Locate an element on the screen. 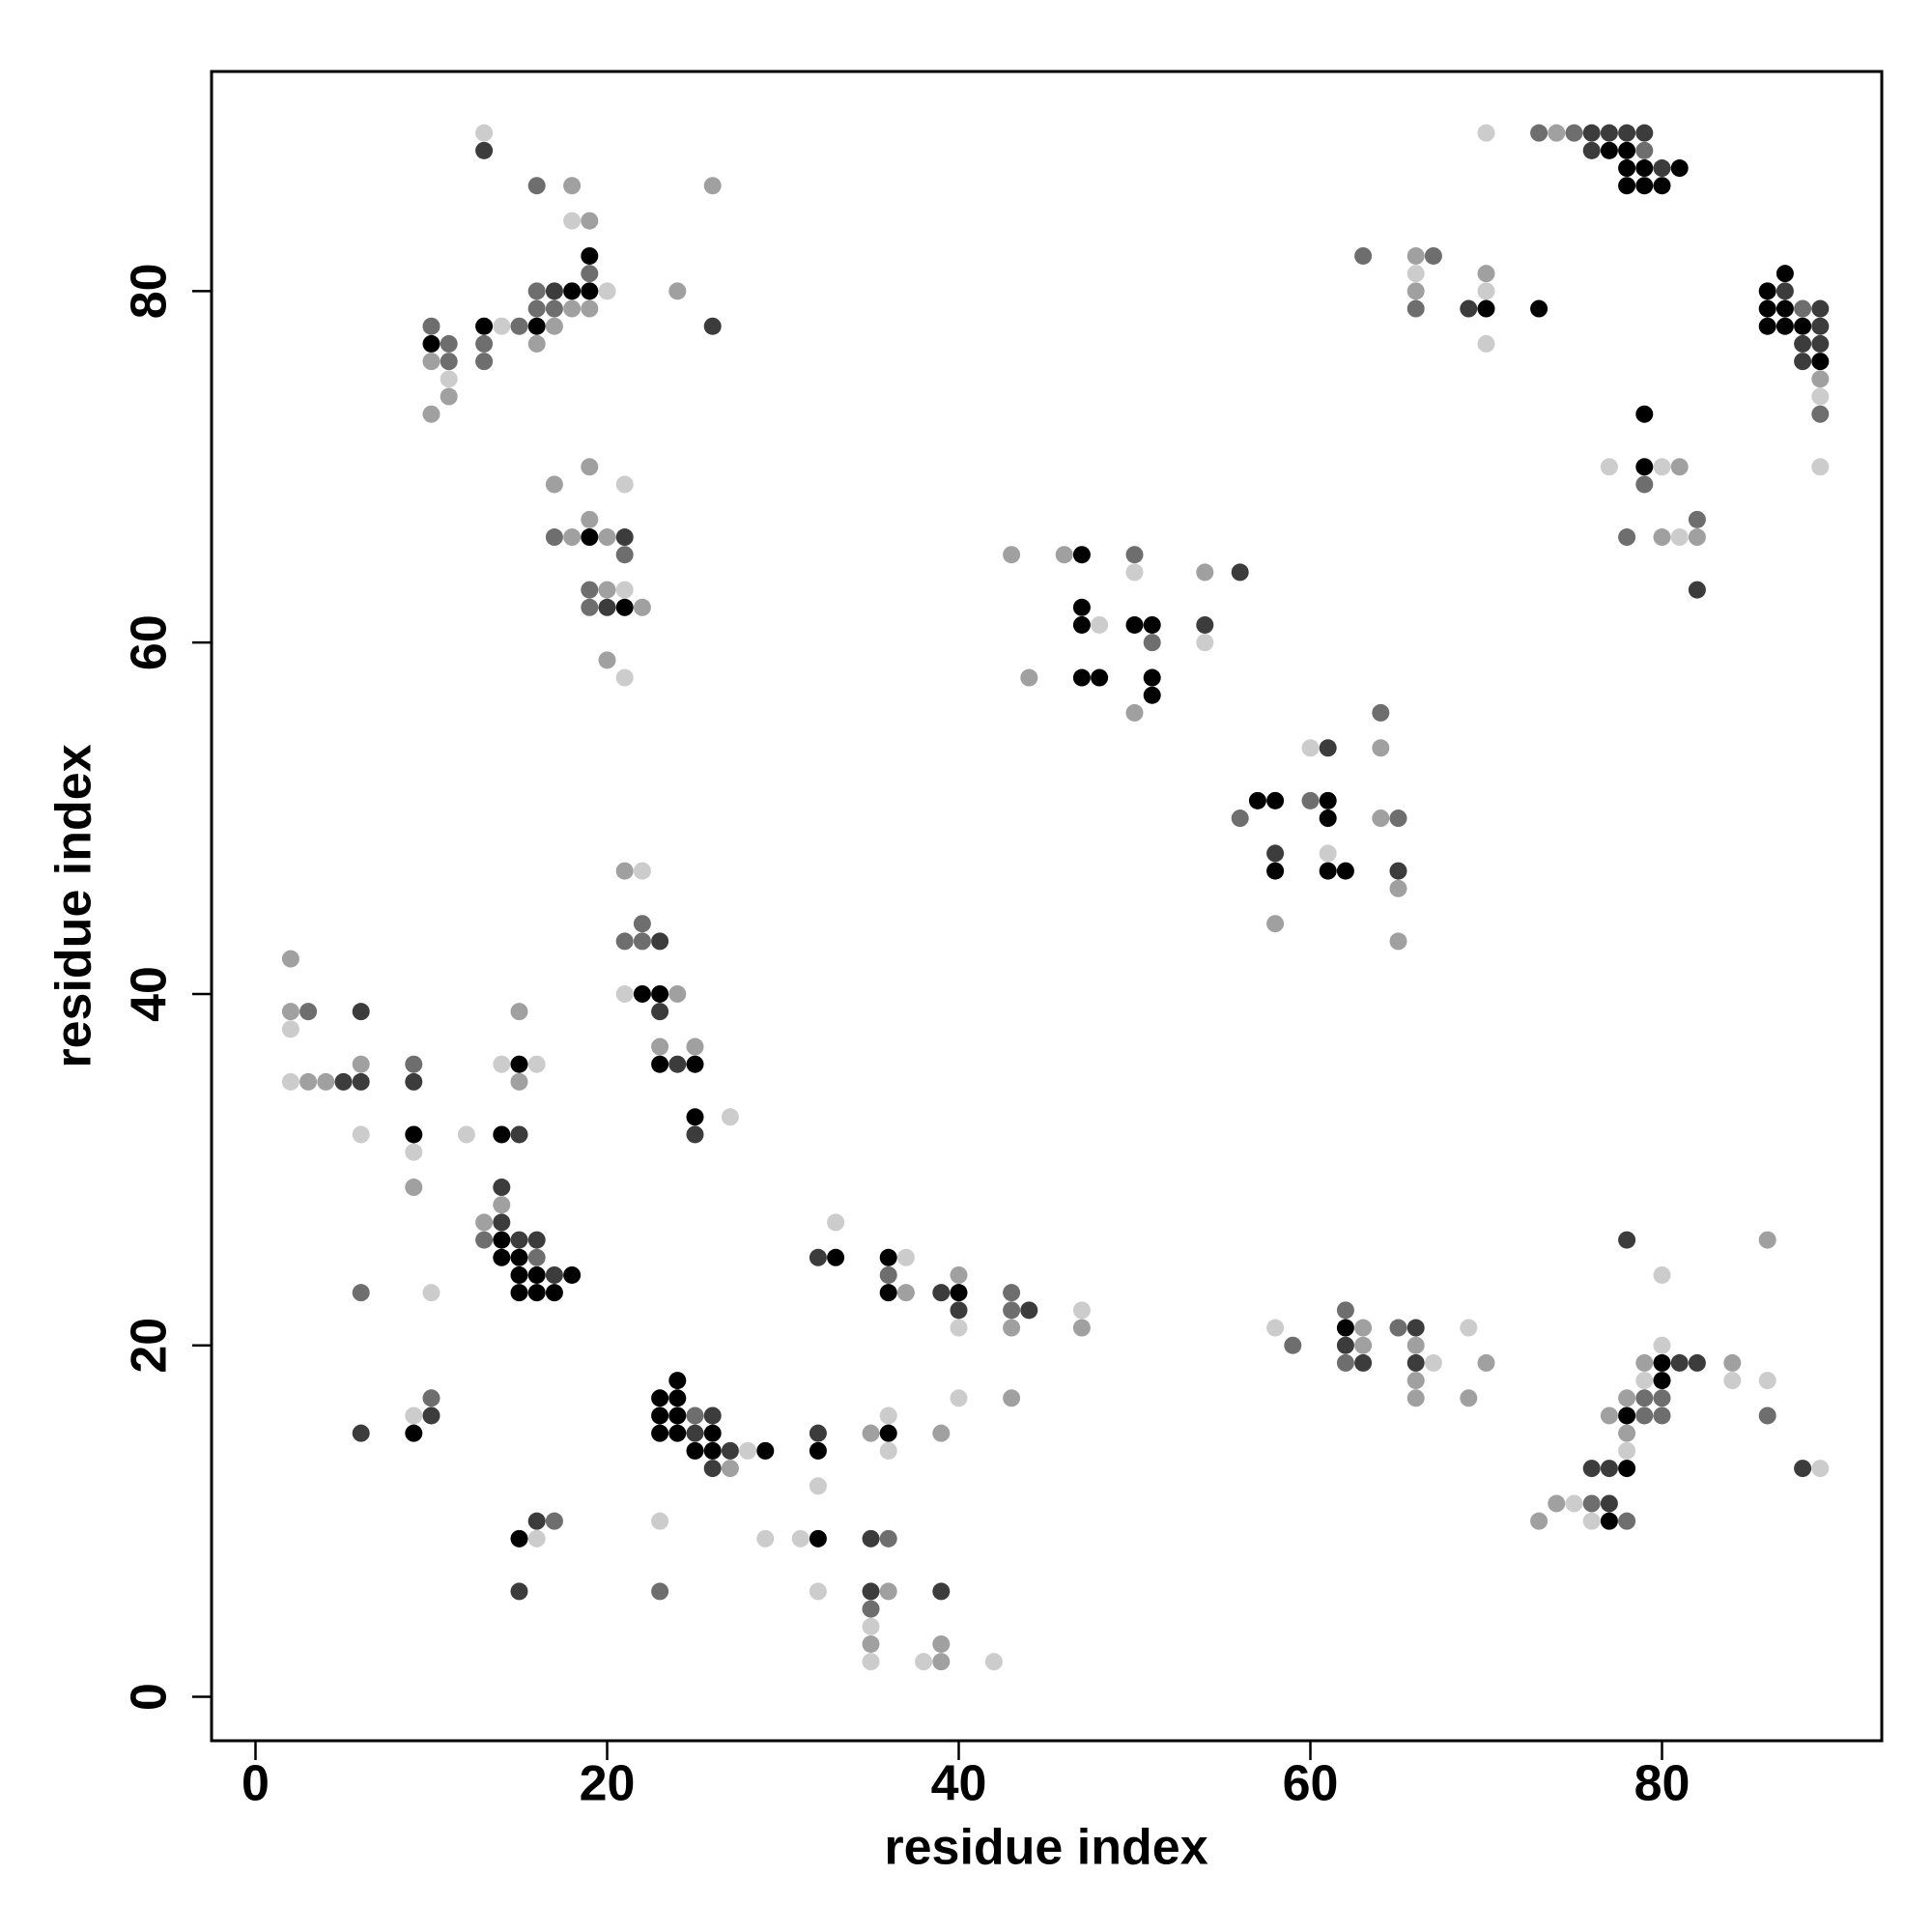 This screenshot has height=1932, width=1932. y-tick-label: 60 is located at coordinates (150, 642).